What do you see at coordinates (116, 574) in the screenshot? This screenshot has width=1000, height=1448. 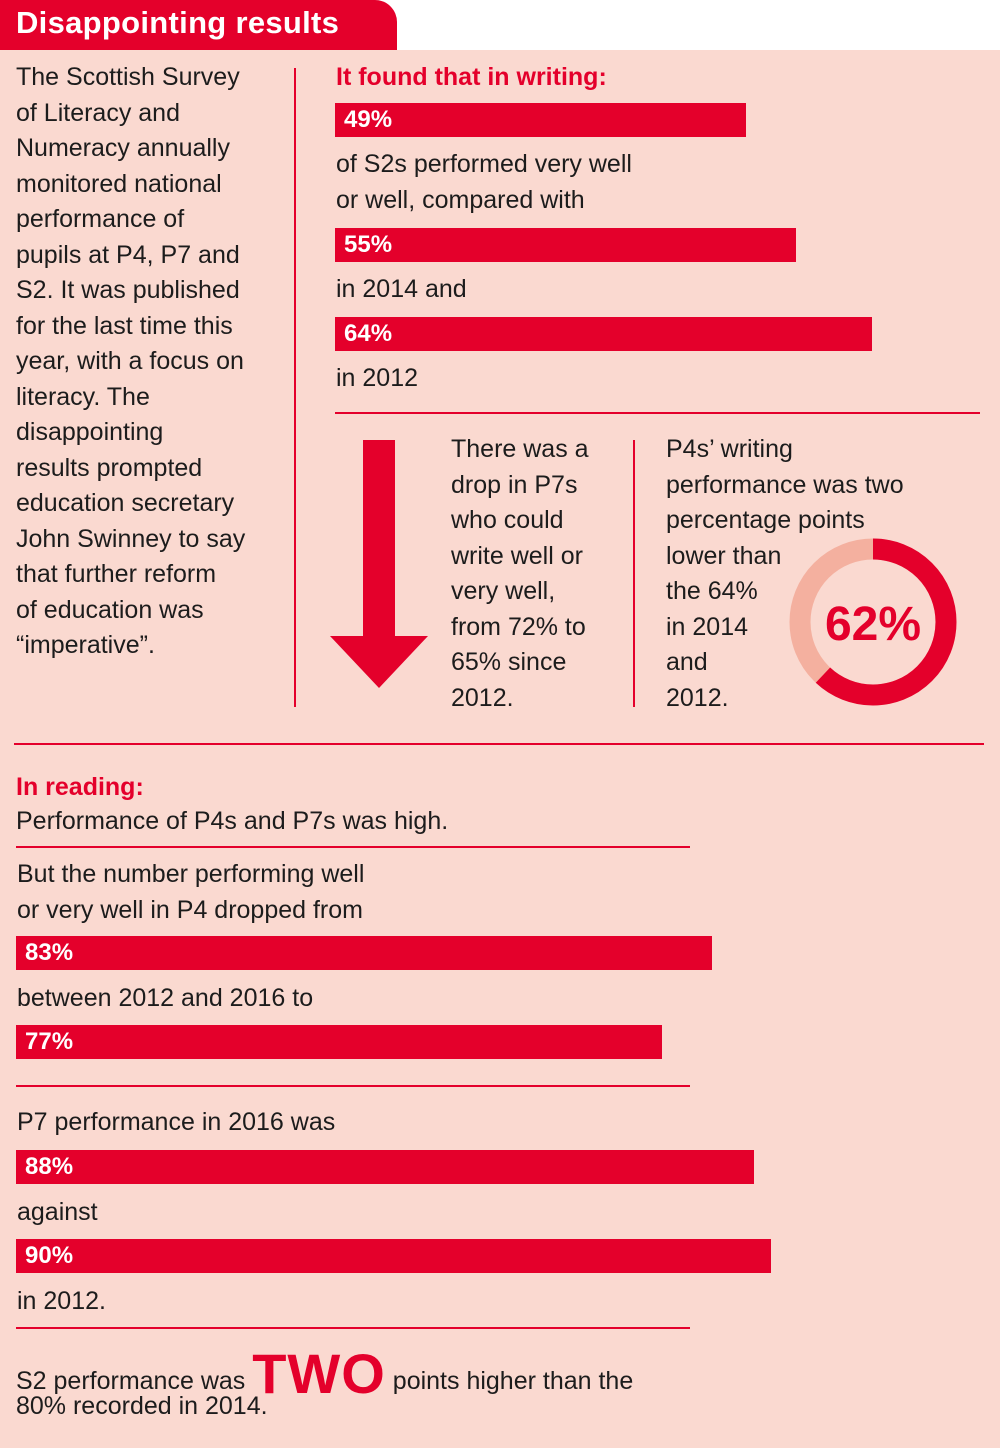 I see `text-line: that further reform` at bounding box center [116, 574].